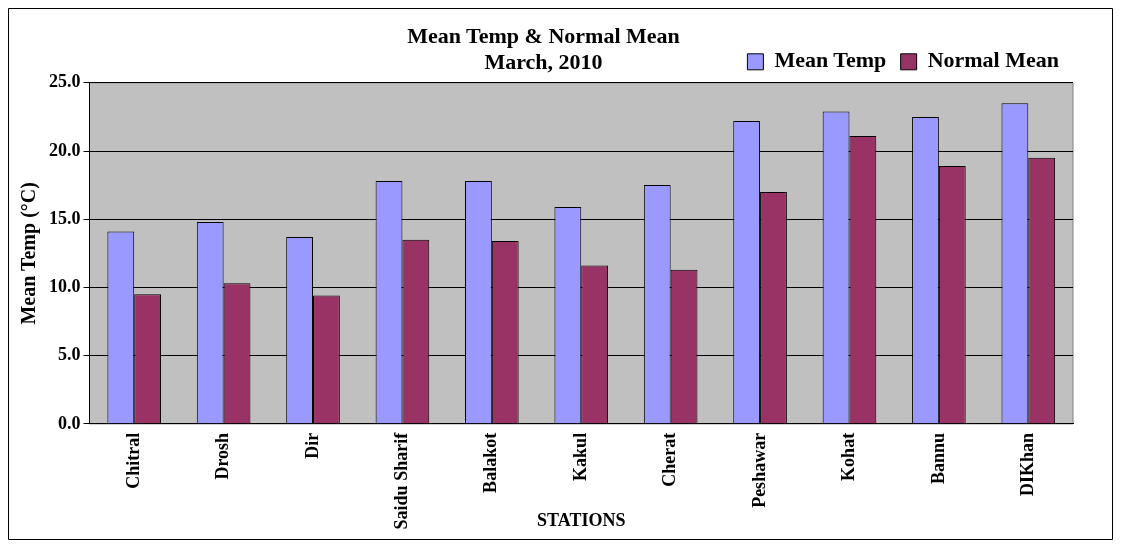 Image resolution: width=1123 pixels, height=550 pixels. I want to click on legend-label: Normal Mean, so click(993, 60).